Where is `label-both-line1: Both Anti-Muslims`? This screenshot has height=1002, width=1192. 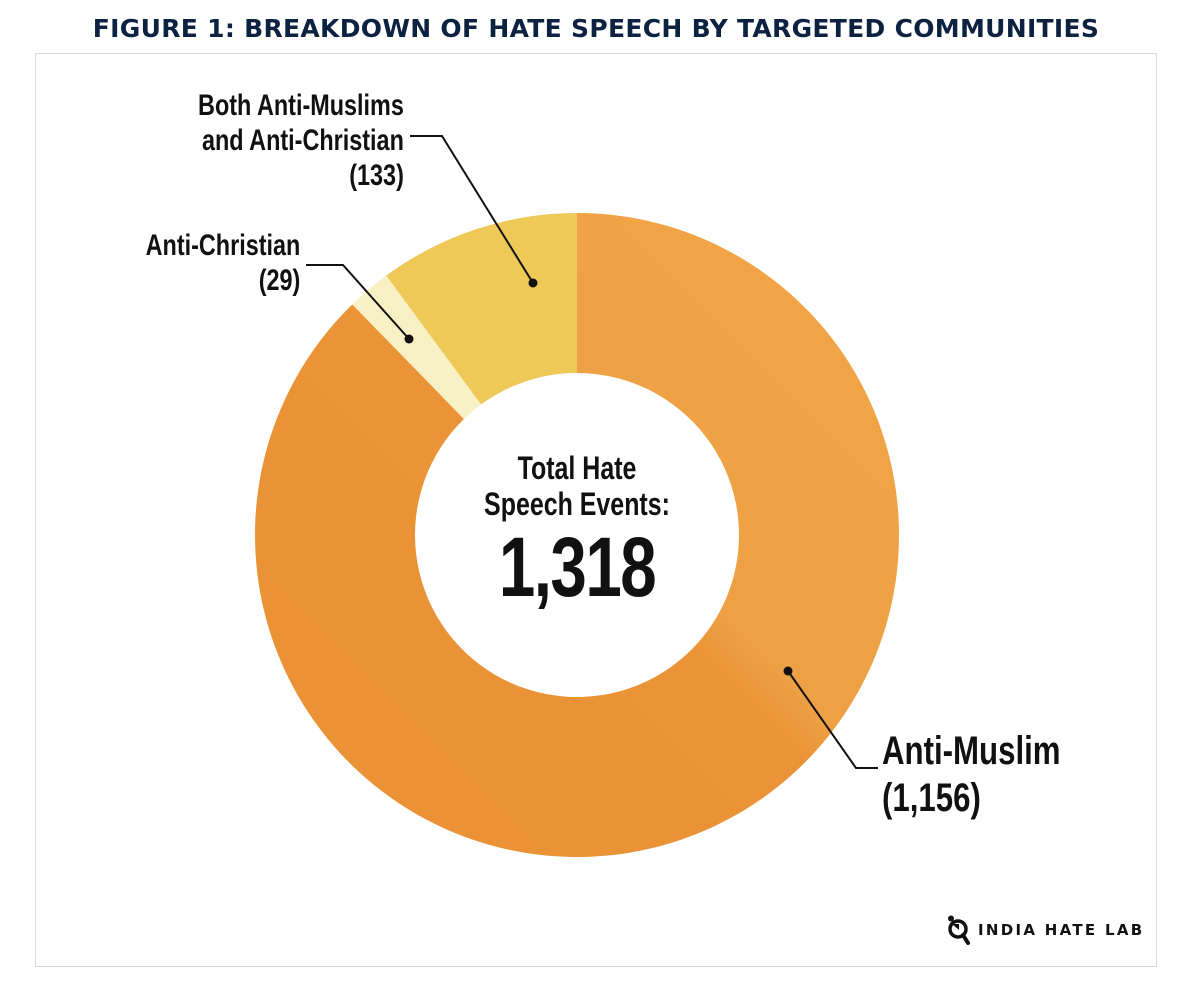 label-both-line1: Both Anti-Muslims is located at coordinates (301, 105).